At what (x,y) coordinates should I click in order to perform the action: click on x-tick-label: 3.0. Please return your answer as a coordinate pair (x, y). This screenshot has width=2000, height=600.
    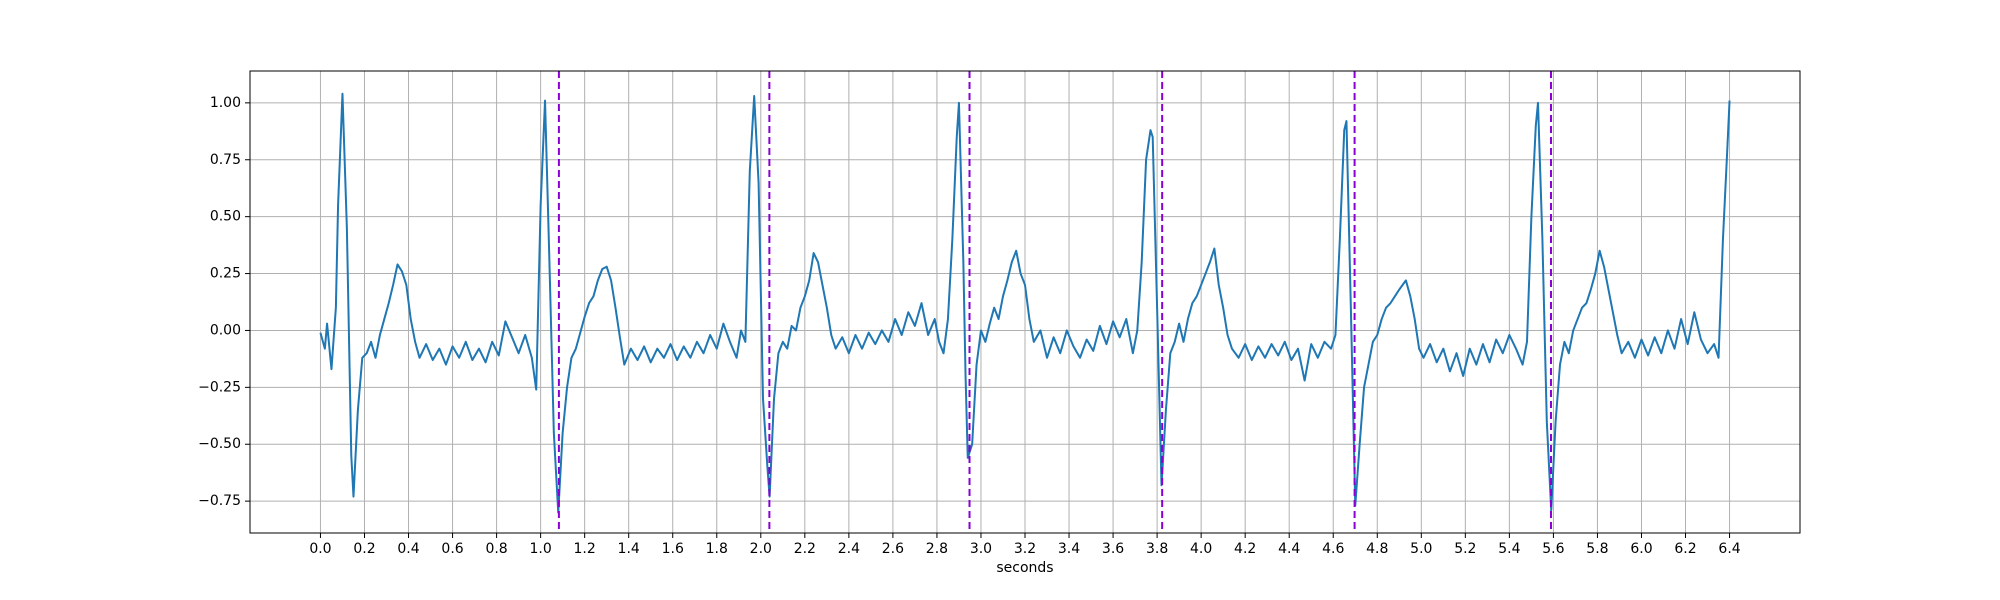
    Looking at the image, I should click on (981, 549).